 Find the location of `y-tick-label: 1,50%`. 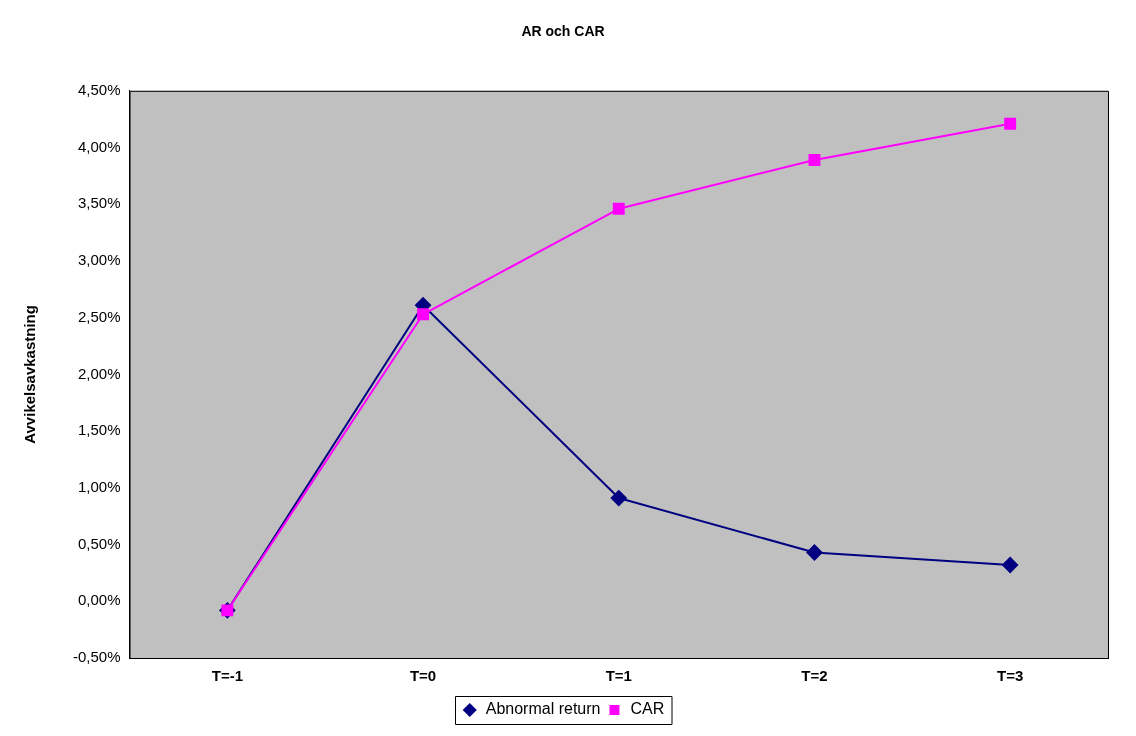

y-tick-label: 1,50% is located at coordinates (99, 430).